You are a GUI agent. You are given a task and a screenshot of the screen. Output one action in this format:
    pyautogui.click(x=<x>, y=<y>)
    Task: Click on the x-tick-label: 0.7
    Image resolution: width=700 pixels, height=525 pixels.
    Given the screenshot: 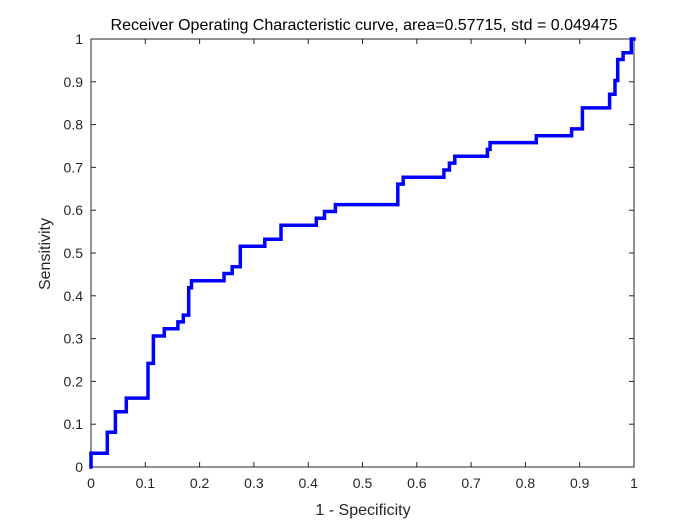 What is the action you would take?
    pyautogui.click(x=471, y=483)
    